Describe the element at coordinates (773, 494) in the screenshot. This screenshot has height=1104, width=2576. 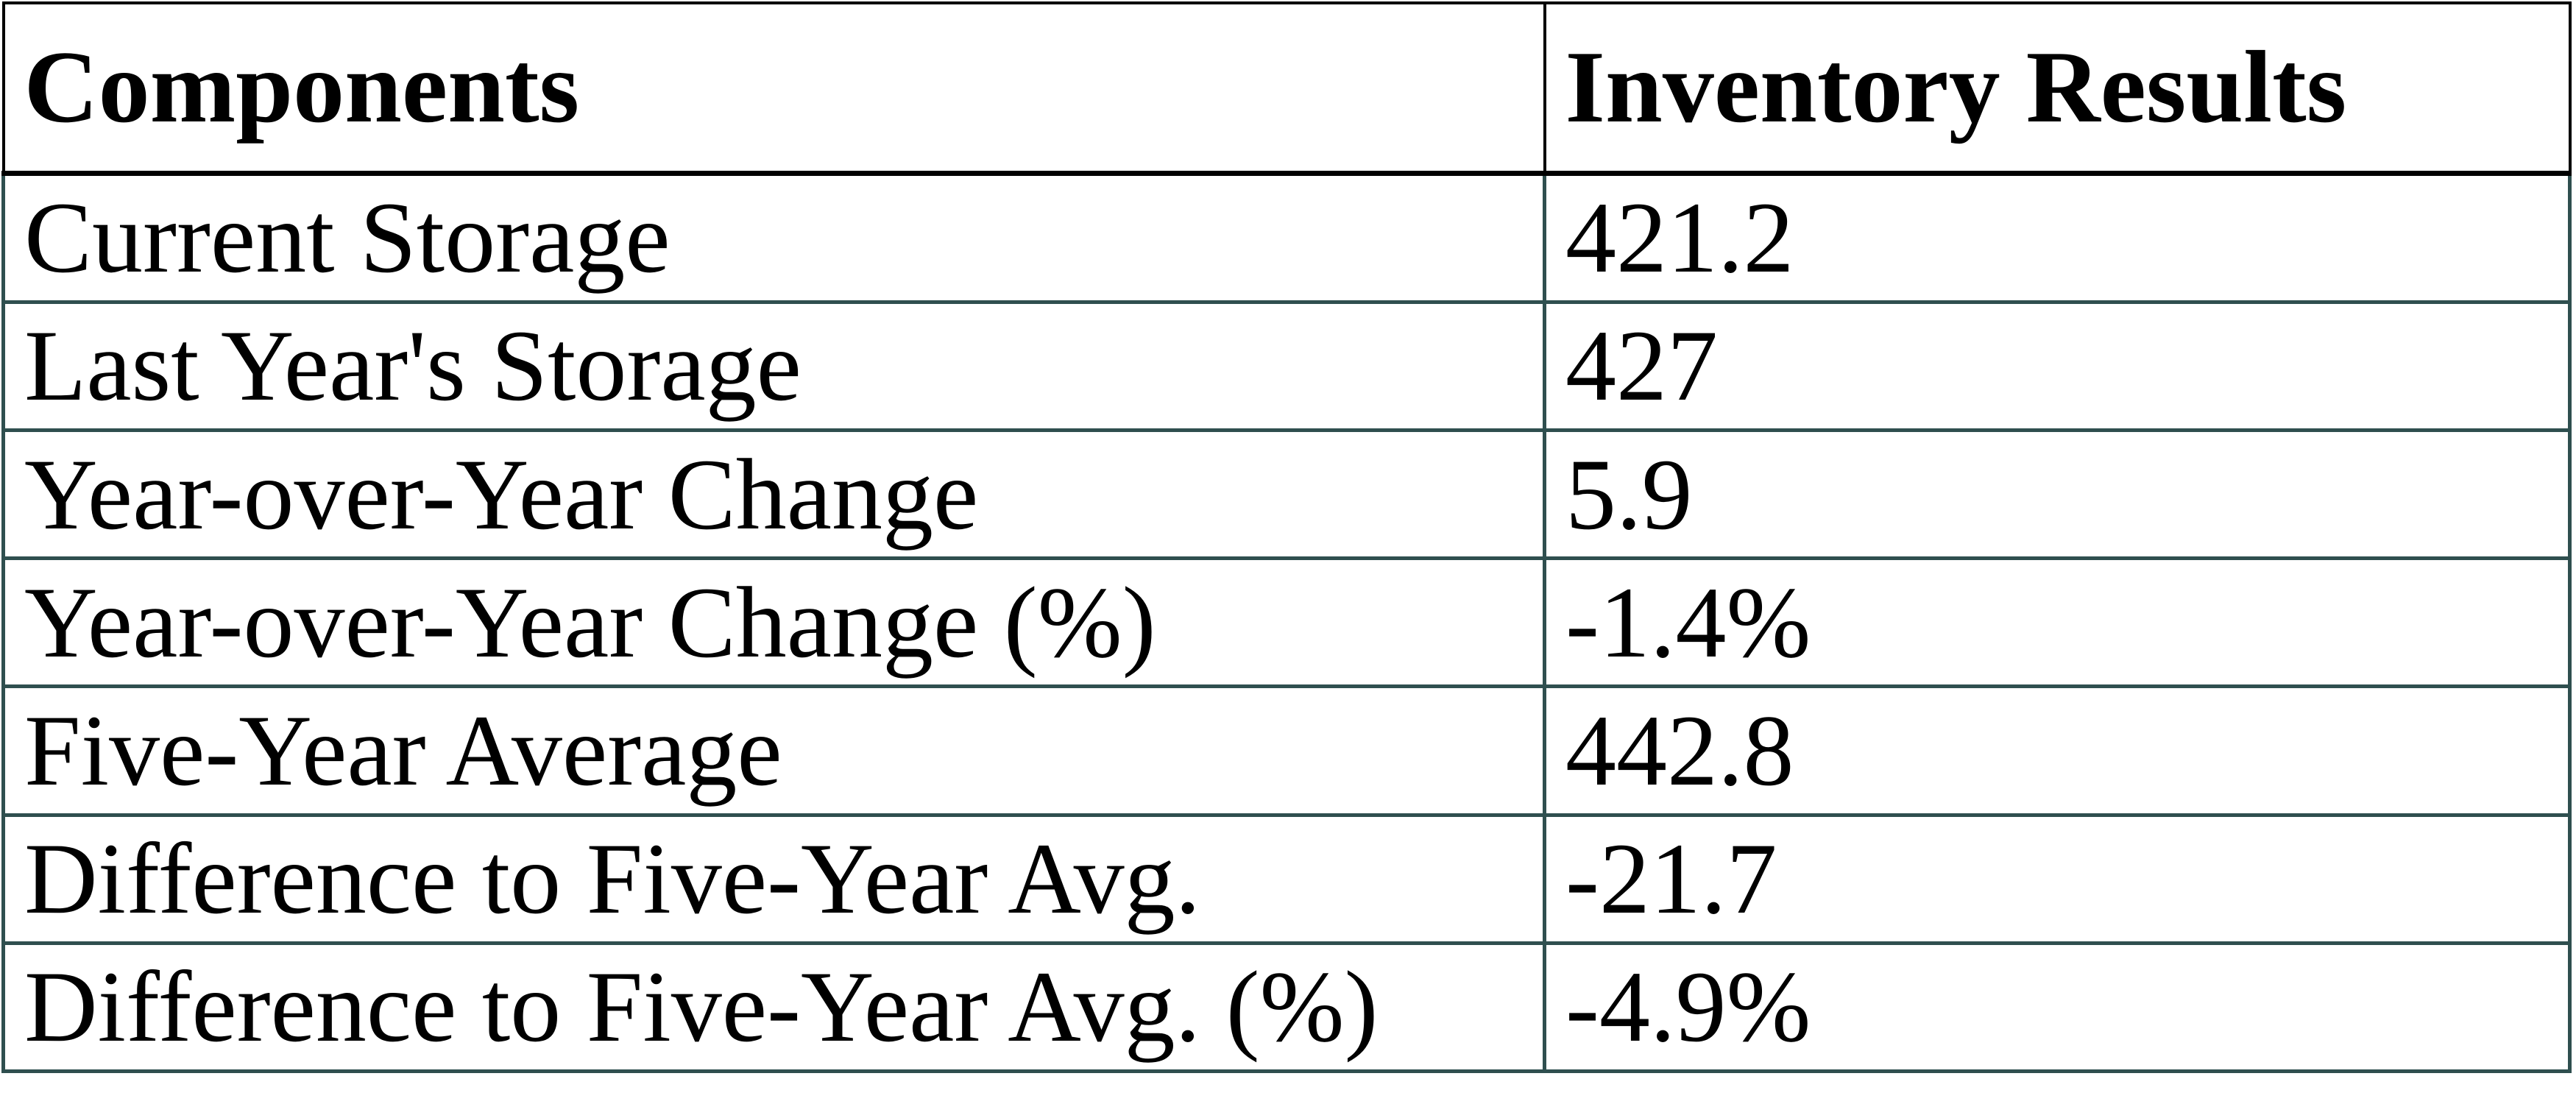
I see `row-label: Year-over-Year Change` at that location.